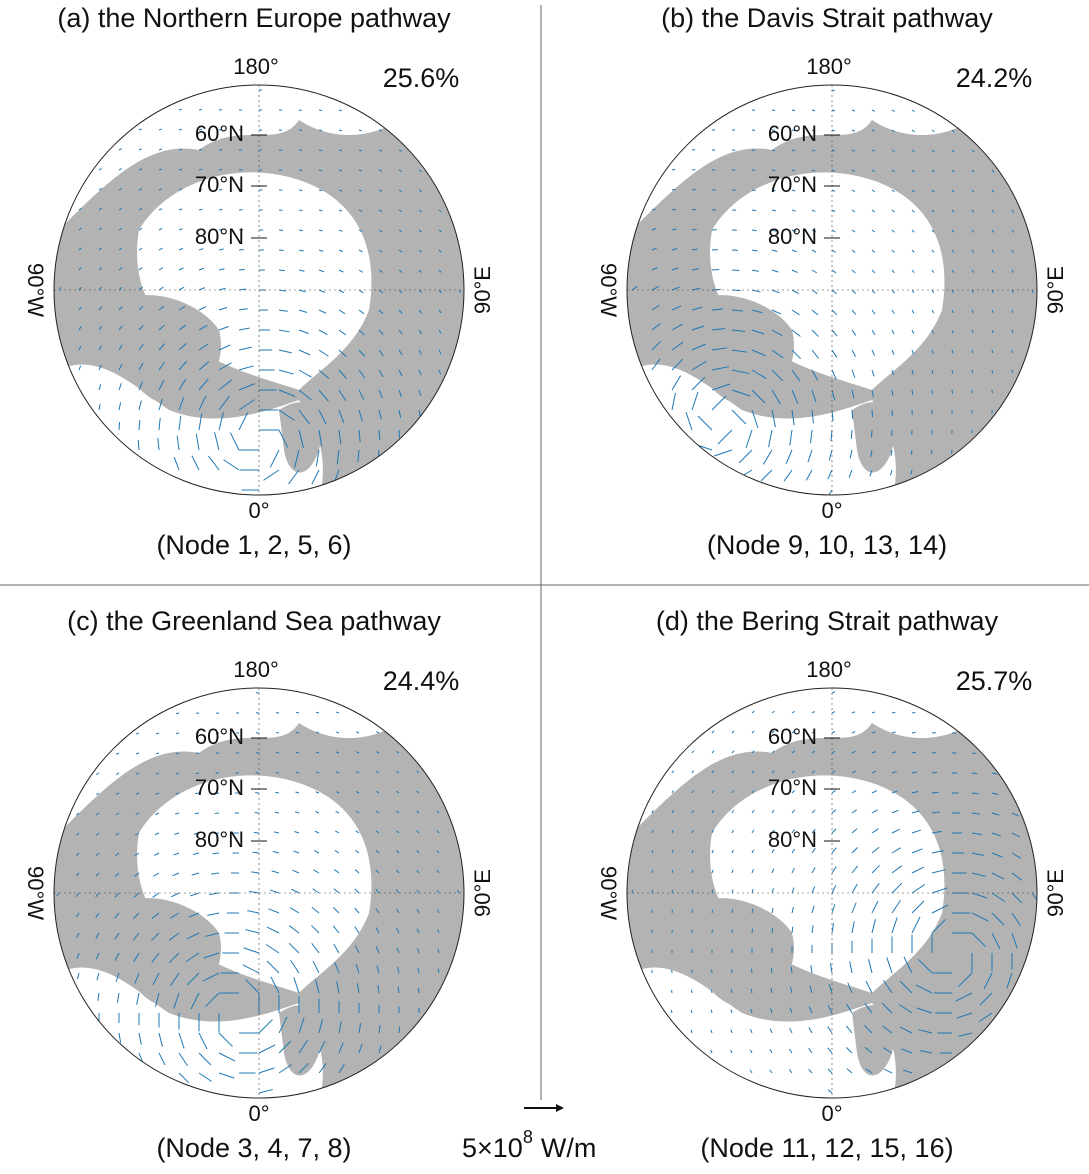 The height and width of the screenshot is (1174, 1089). What do you see at coordinates (831, 510) in the screenshot?
I see `longitude-label: 0°` at bounding box center [831, 510].